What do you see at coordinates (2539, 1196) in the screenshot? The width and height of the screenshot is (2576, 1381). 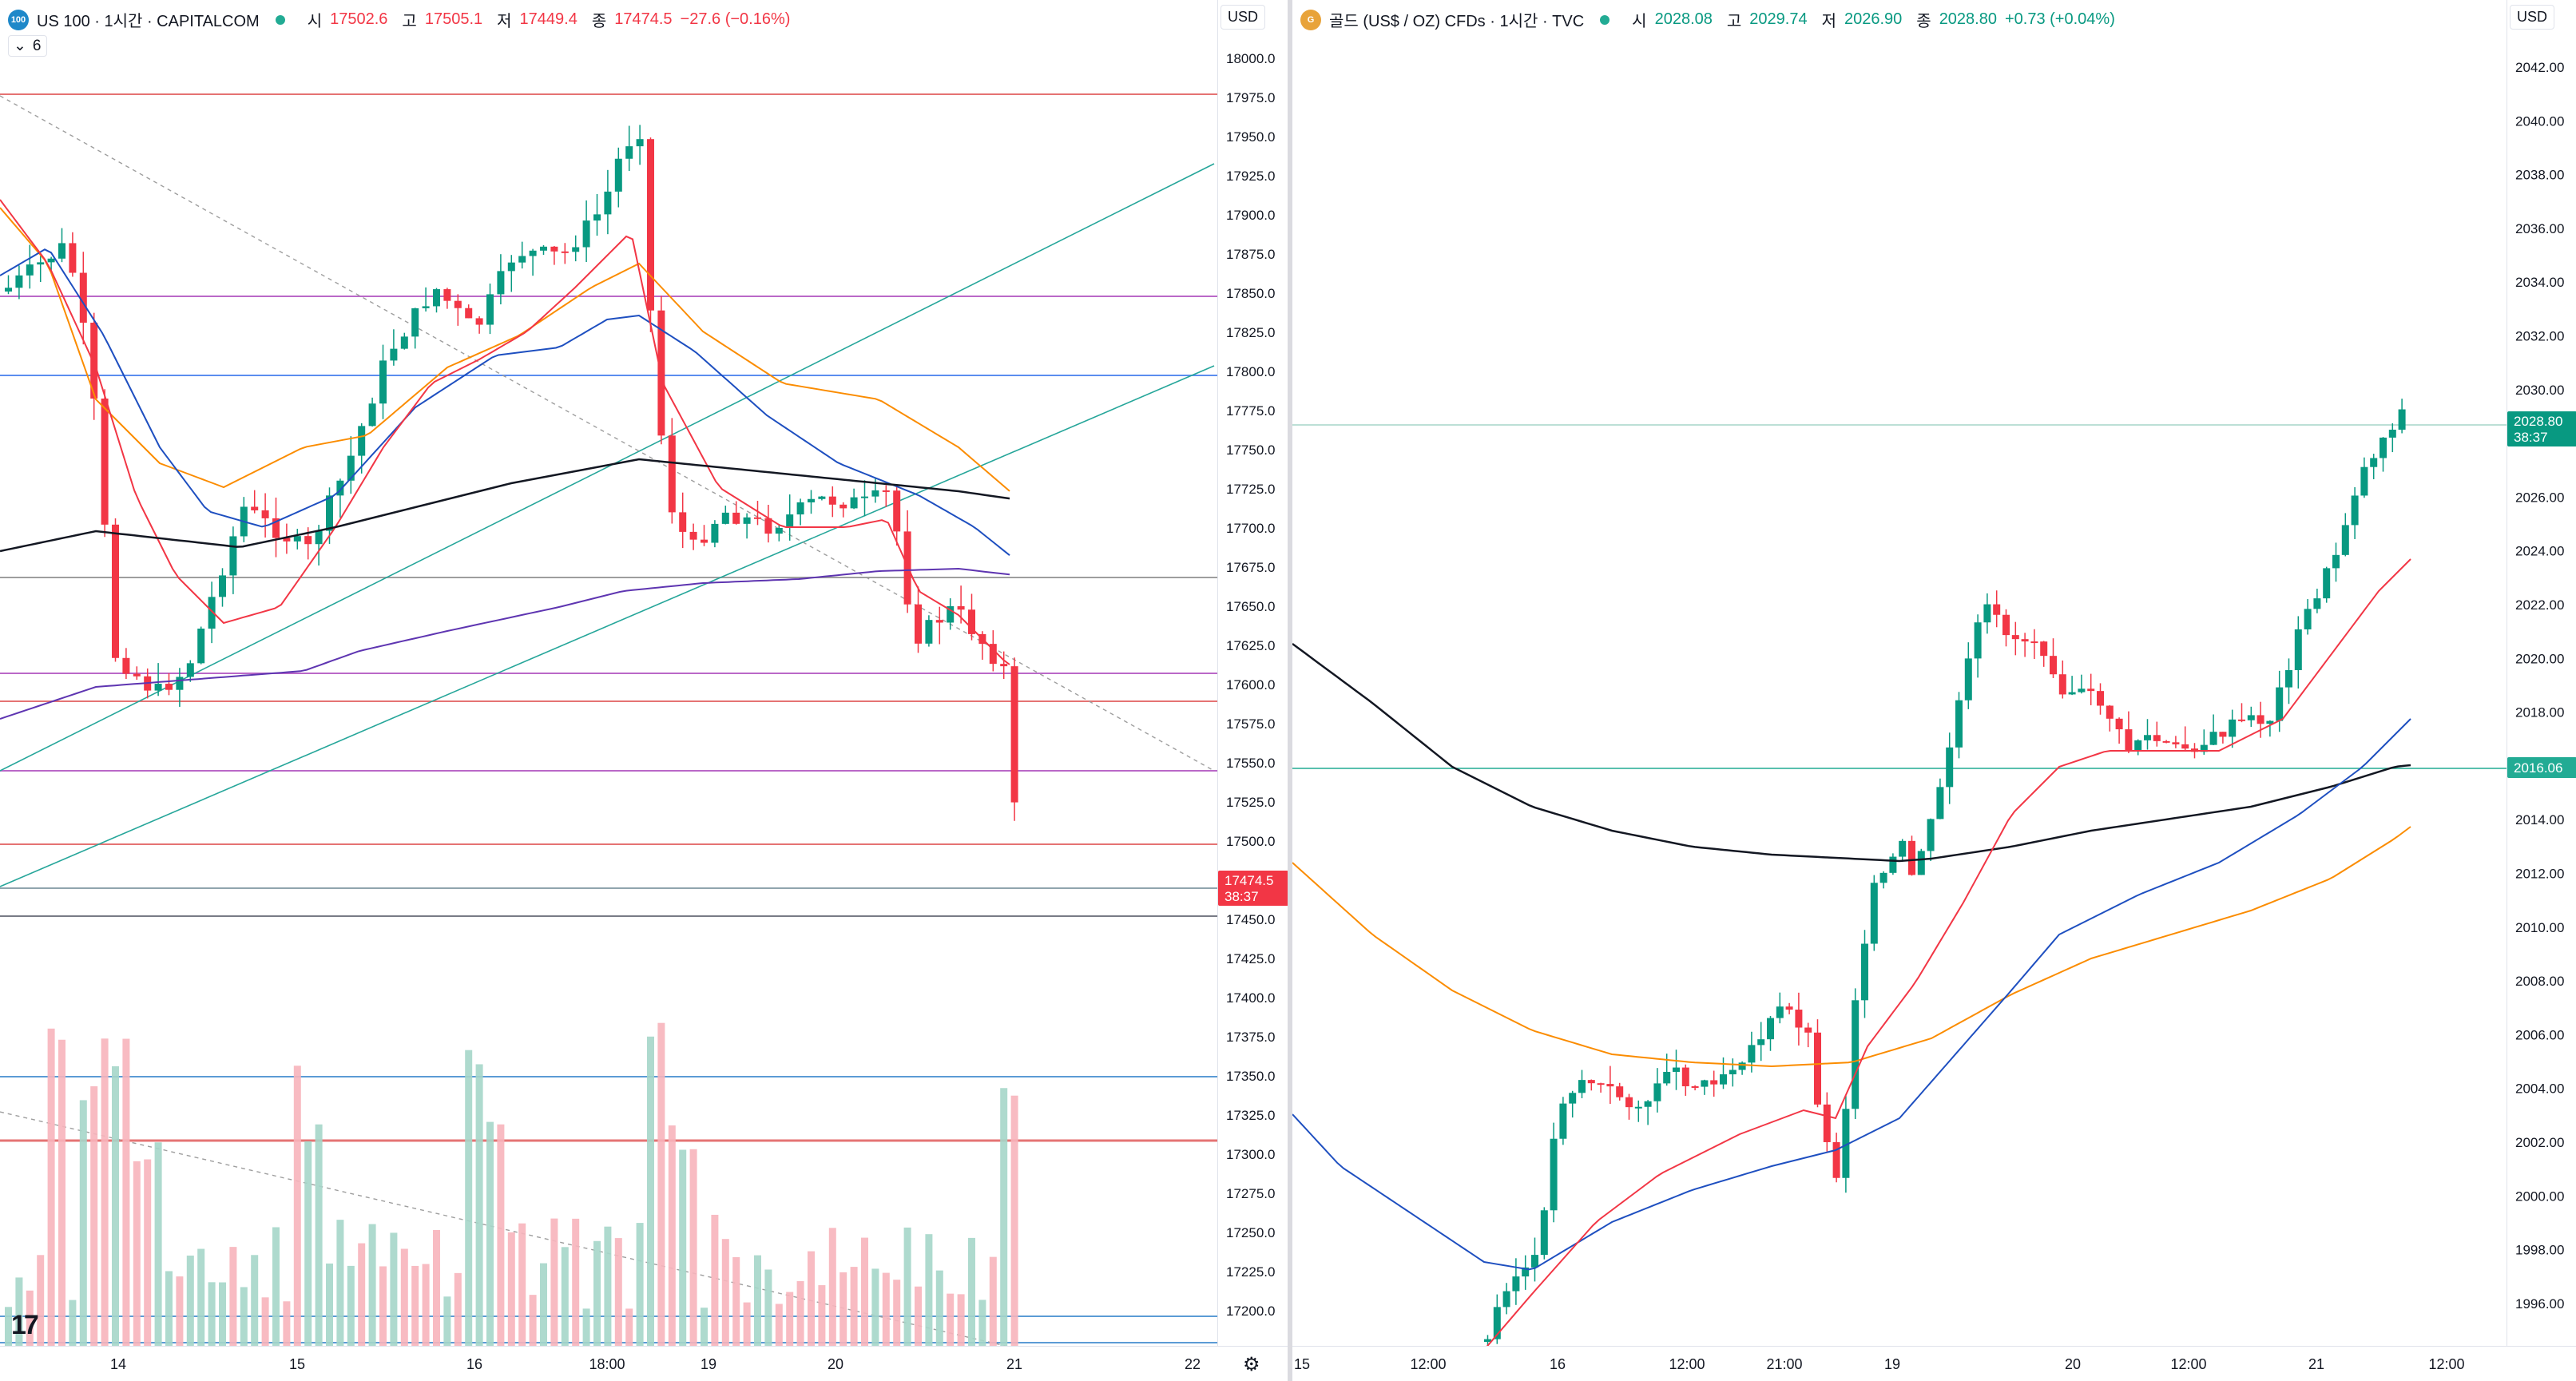 I see `price-tick-label: 2000.00` at bounding box center [2539, 1196].